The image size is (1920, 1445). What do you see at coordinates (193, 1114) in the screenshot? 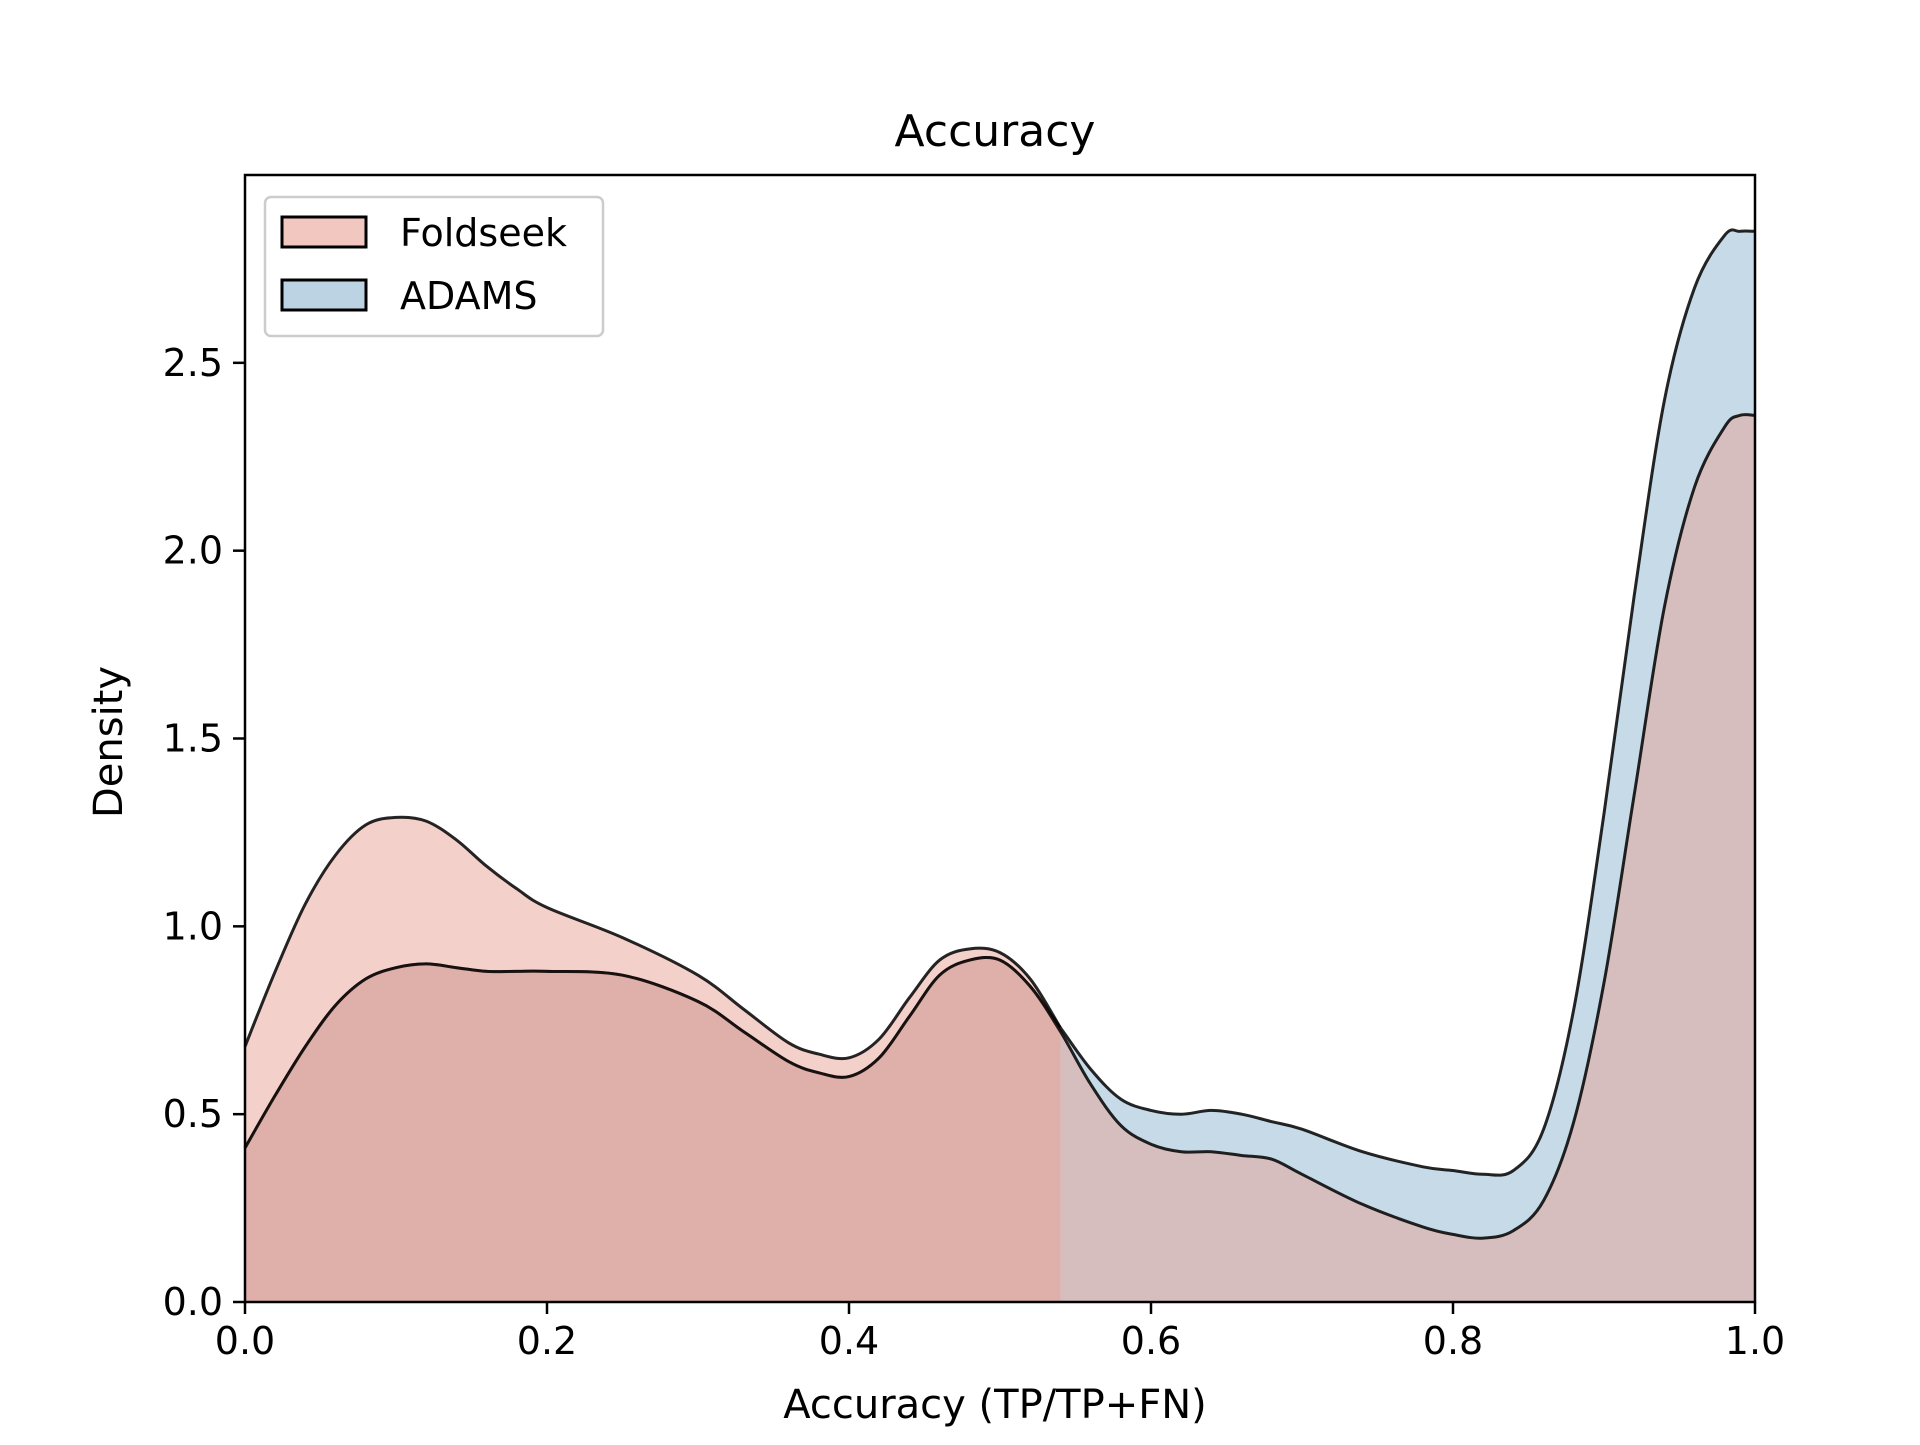
I see `y-tick-label: 0.5` at bounding box center [193, 1114].